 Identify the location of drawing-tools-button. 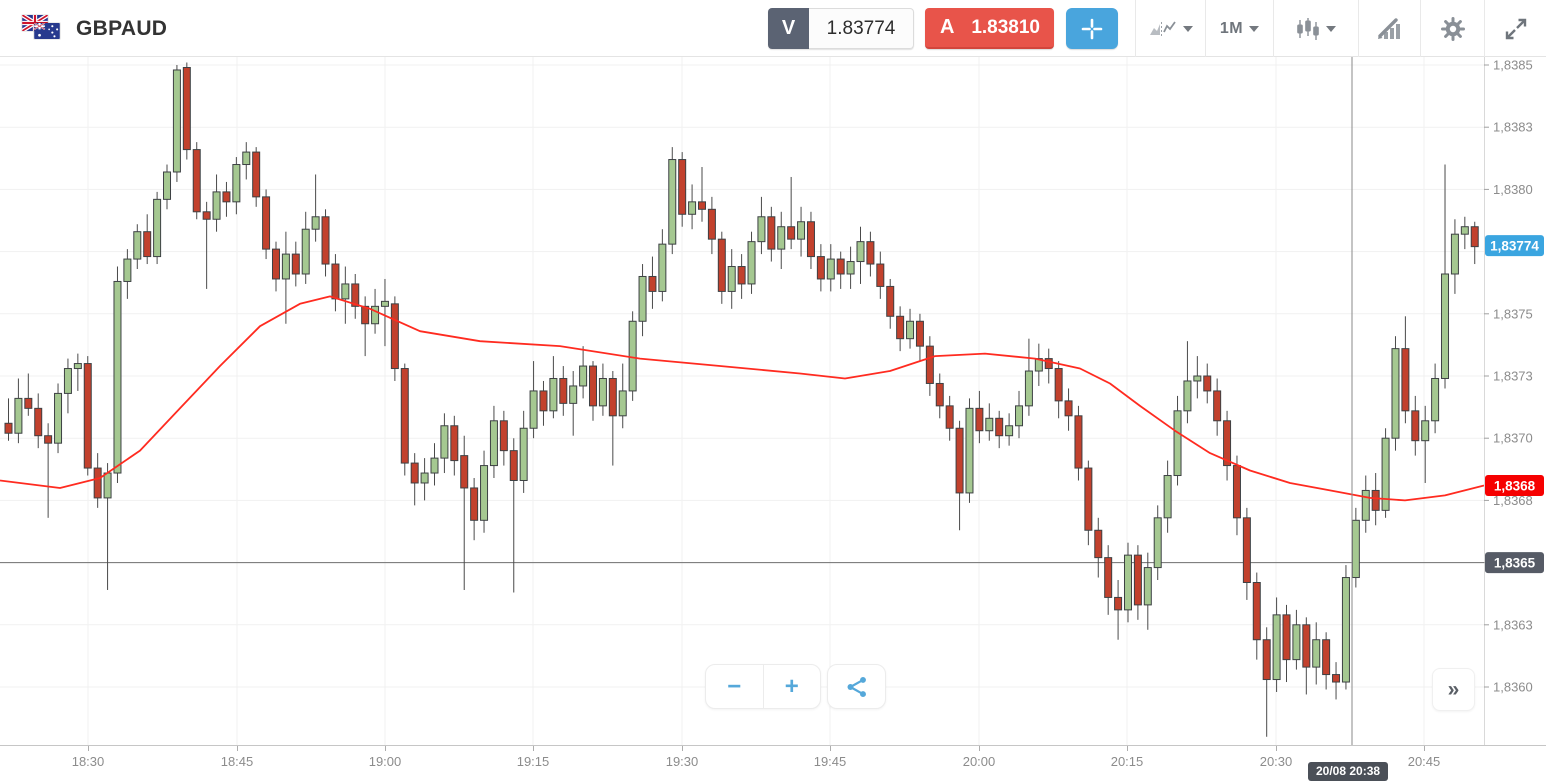
(1389, 28).